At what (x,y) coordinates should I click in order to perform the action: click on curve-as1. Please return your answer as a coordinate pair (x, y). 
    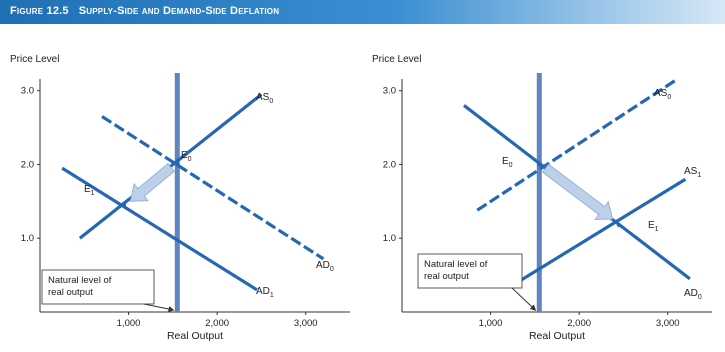
    Looking at the image, I should click on (601, 230).